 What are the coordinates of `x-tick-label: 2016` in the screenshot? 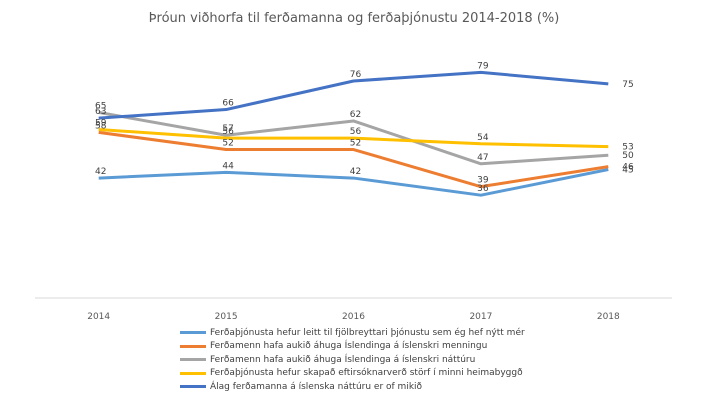 It's located at (353, 317).